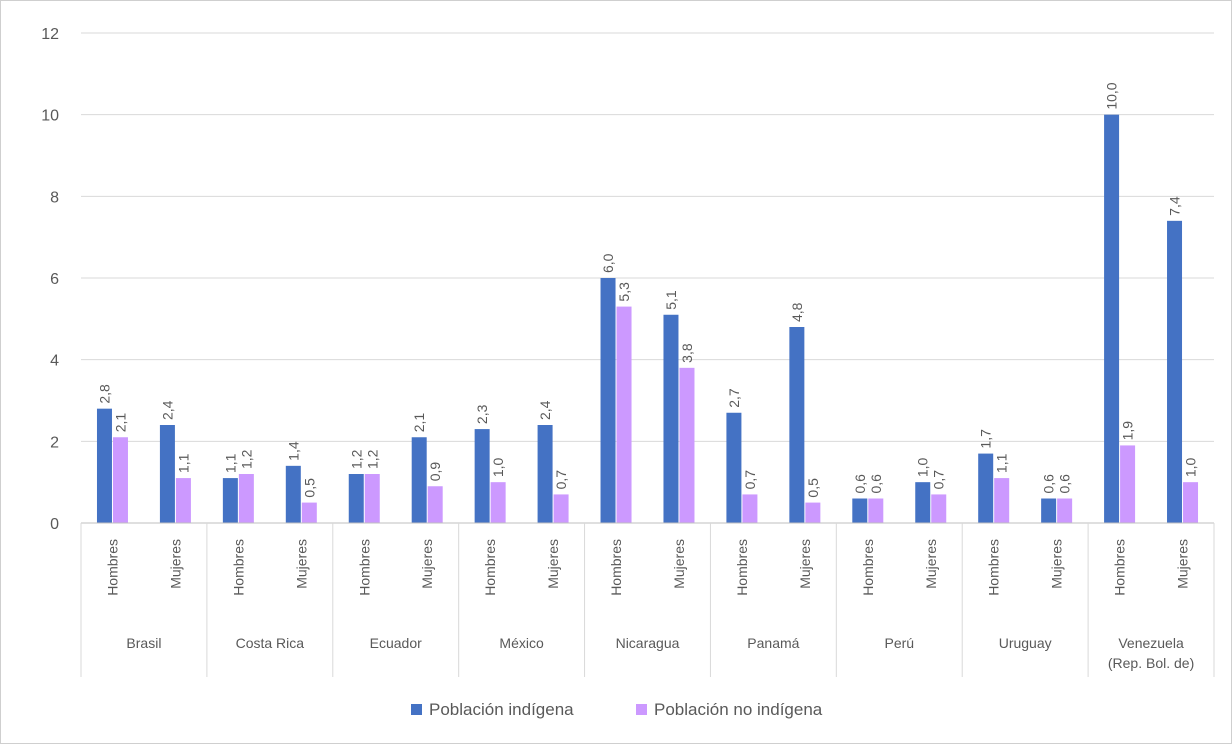 Image resolution: width=1232 pixels, height=748 pixels. Describe the element at coordinates (1112, 95) in the screenshot. I see `data-label: 10,0` at that location.